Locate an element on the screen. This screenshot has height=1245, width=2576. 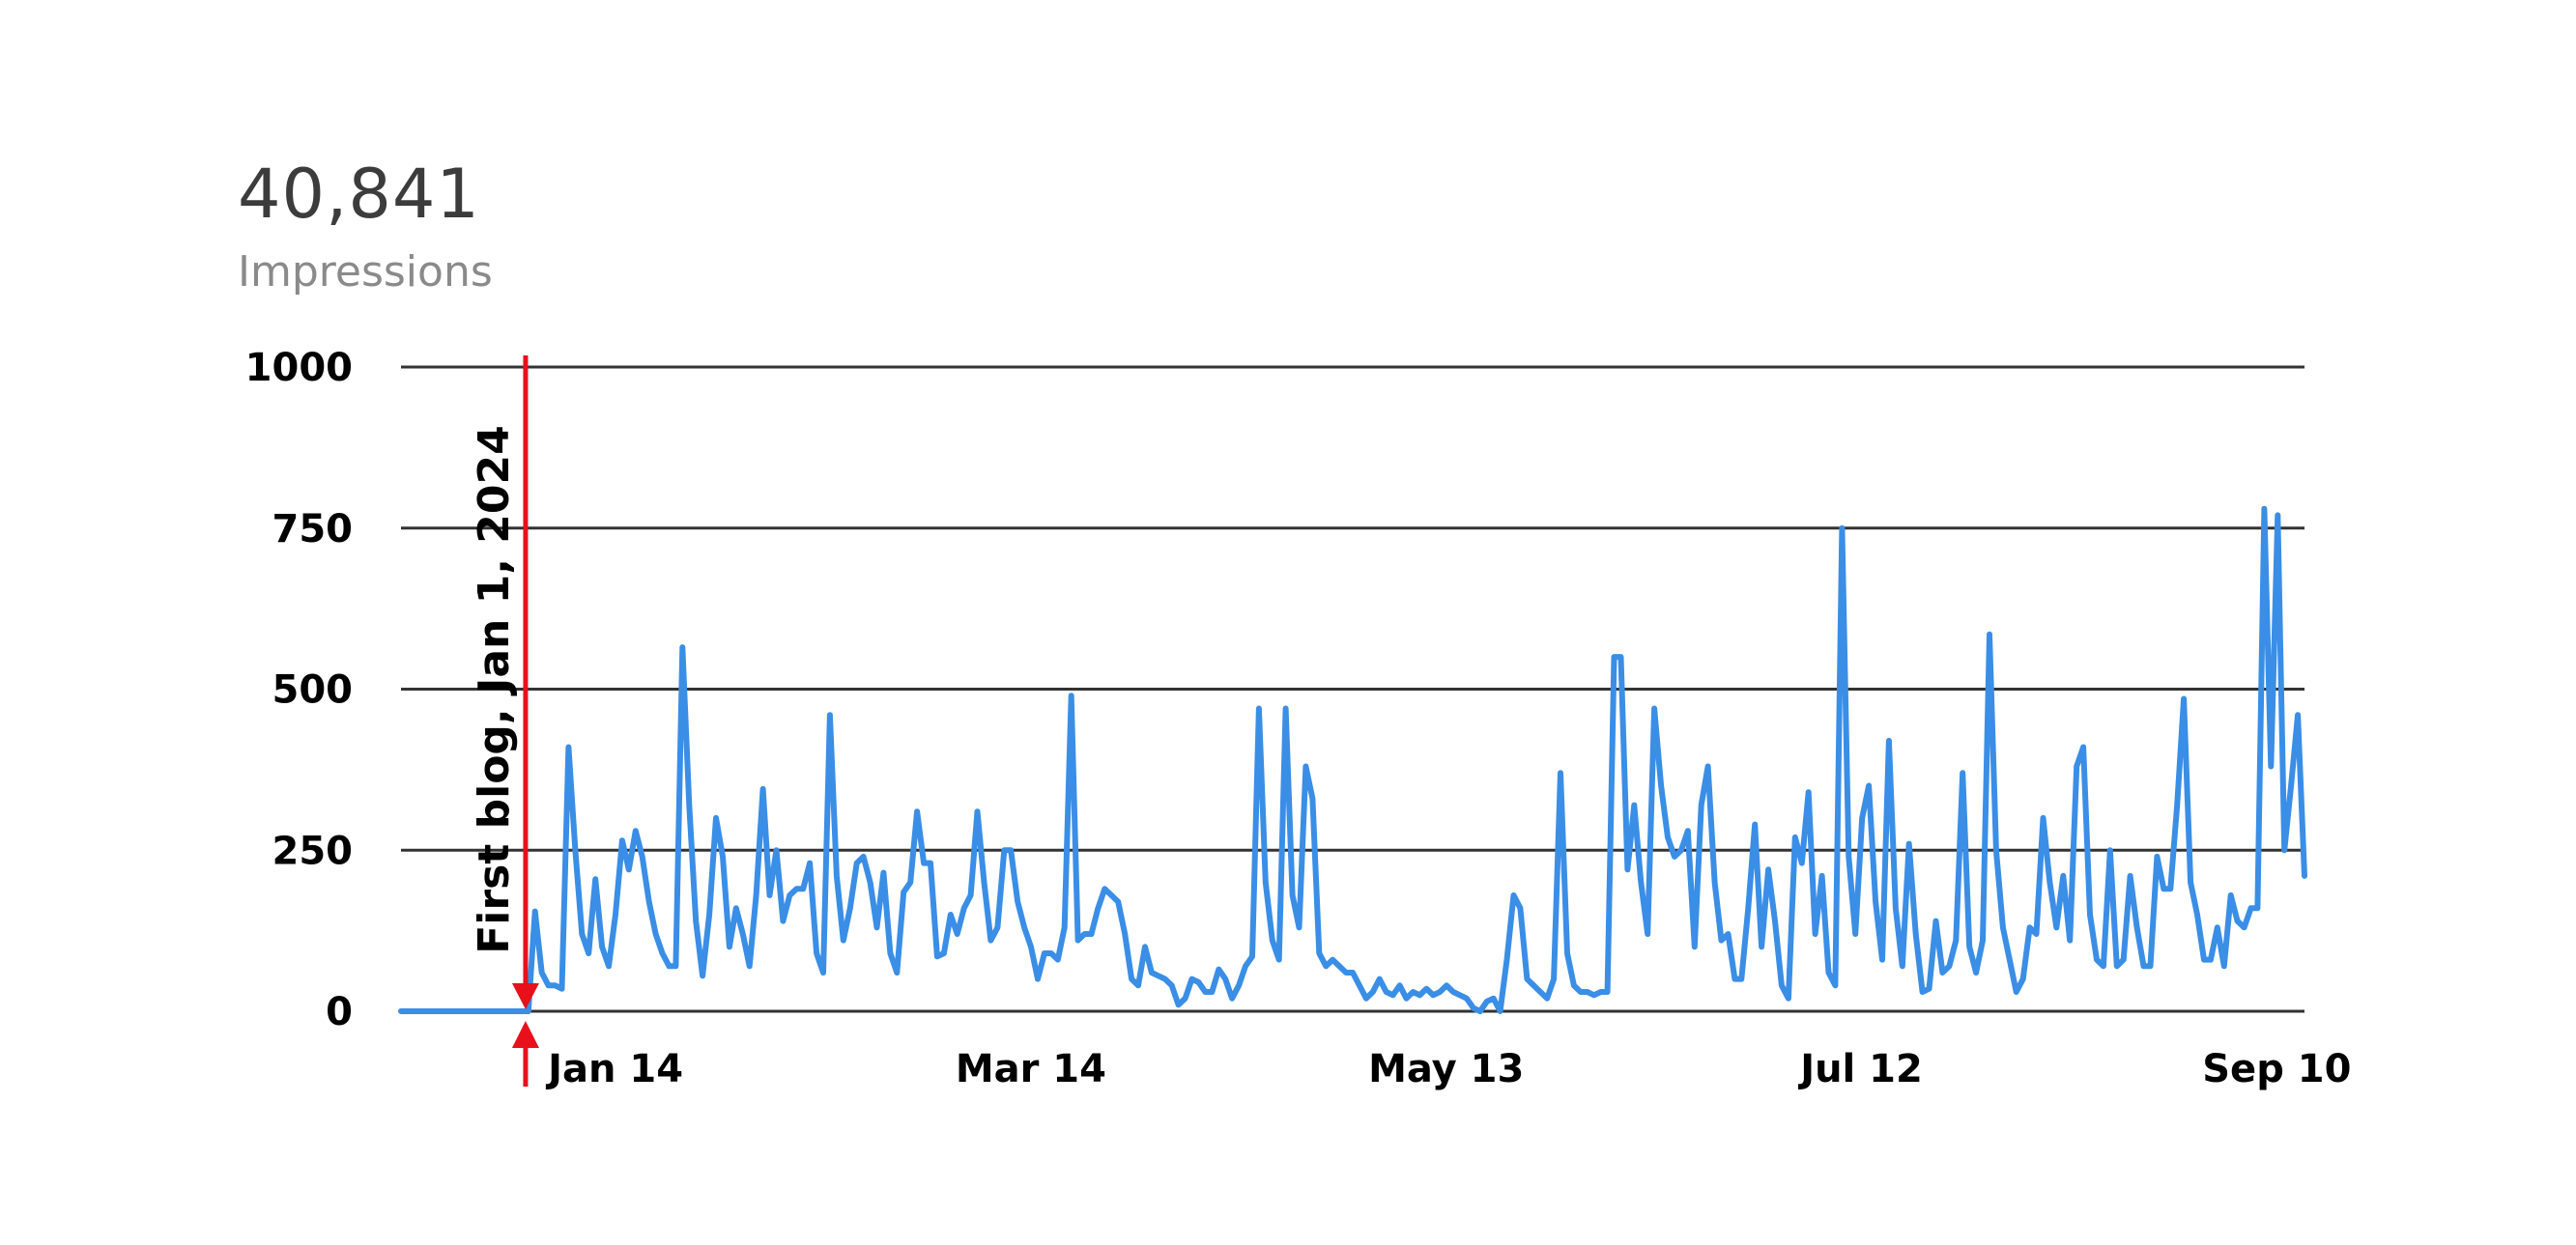
x-tick-label: Jul 12 is located at coordinates (1860, 1069).